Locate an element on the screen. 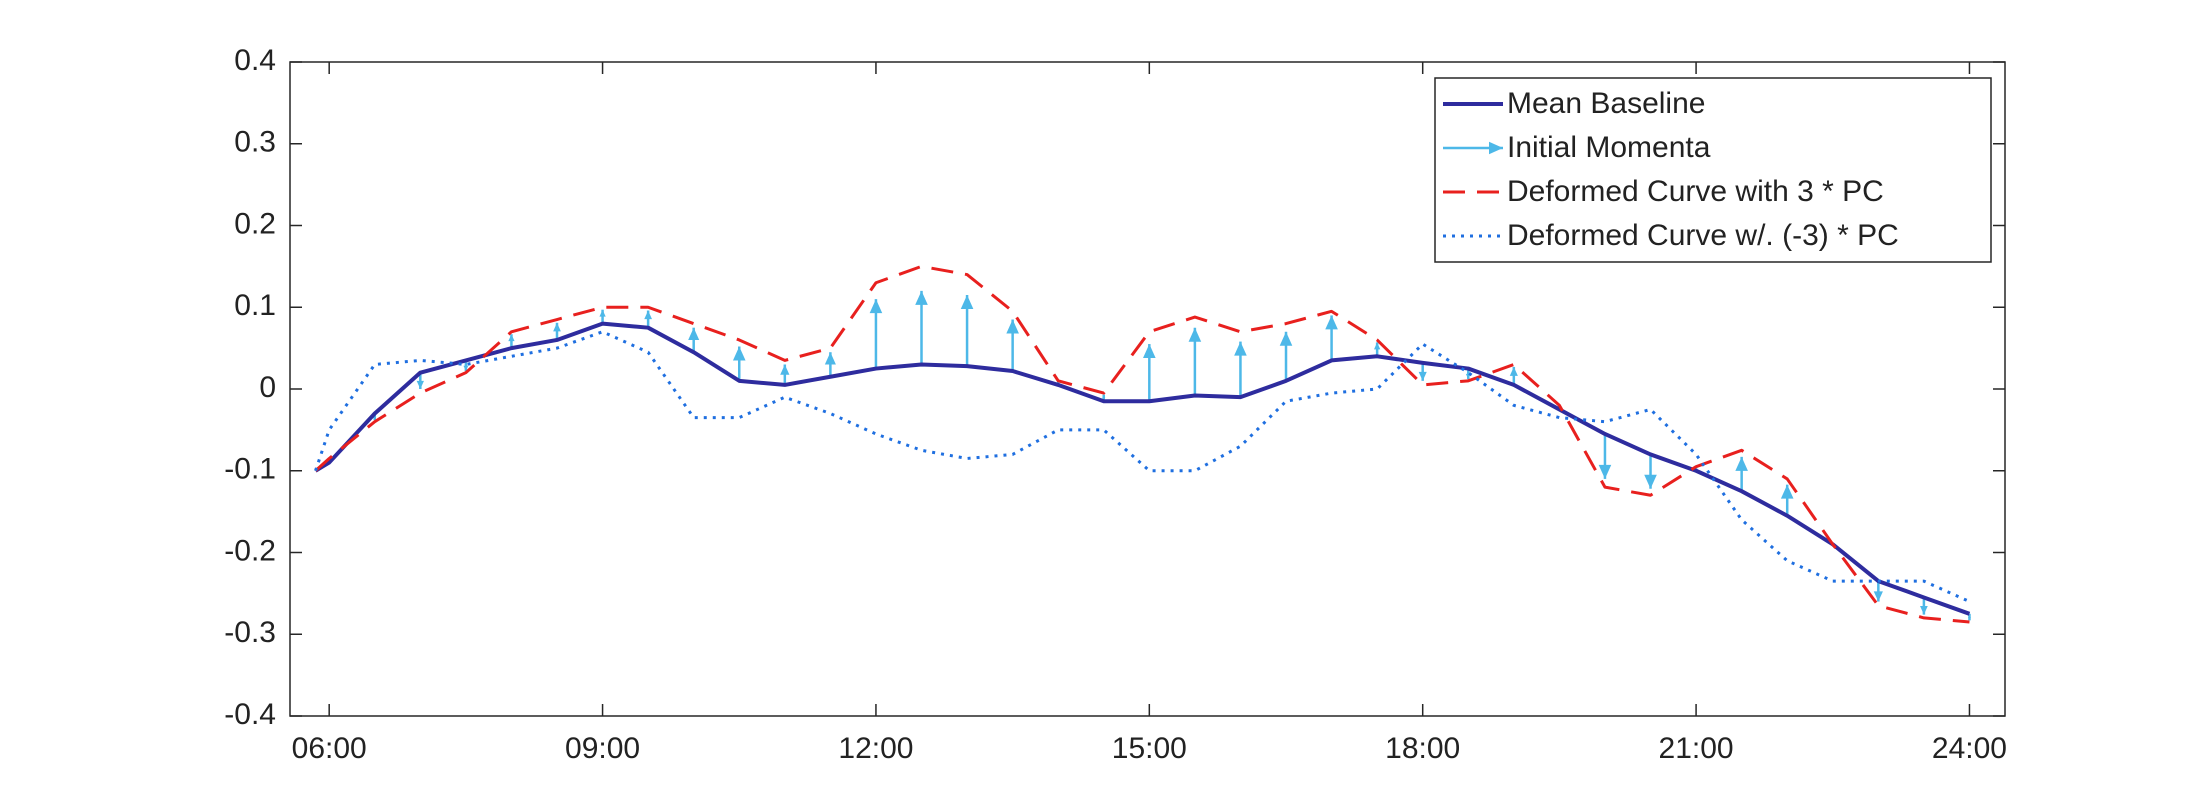 This screenshot has width=2192, height=796. y-tick-label: 0 is located at coordinates (267, 387).